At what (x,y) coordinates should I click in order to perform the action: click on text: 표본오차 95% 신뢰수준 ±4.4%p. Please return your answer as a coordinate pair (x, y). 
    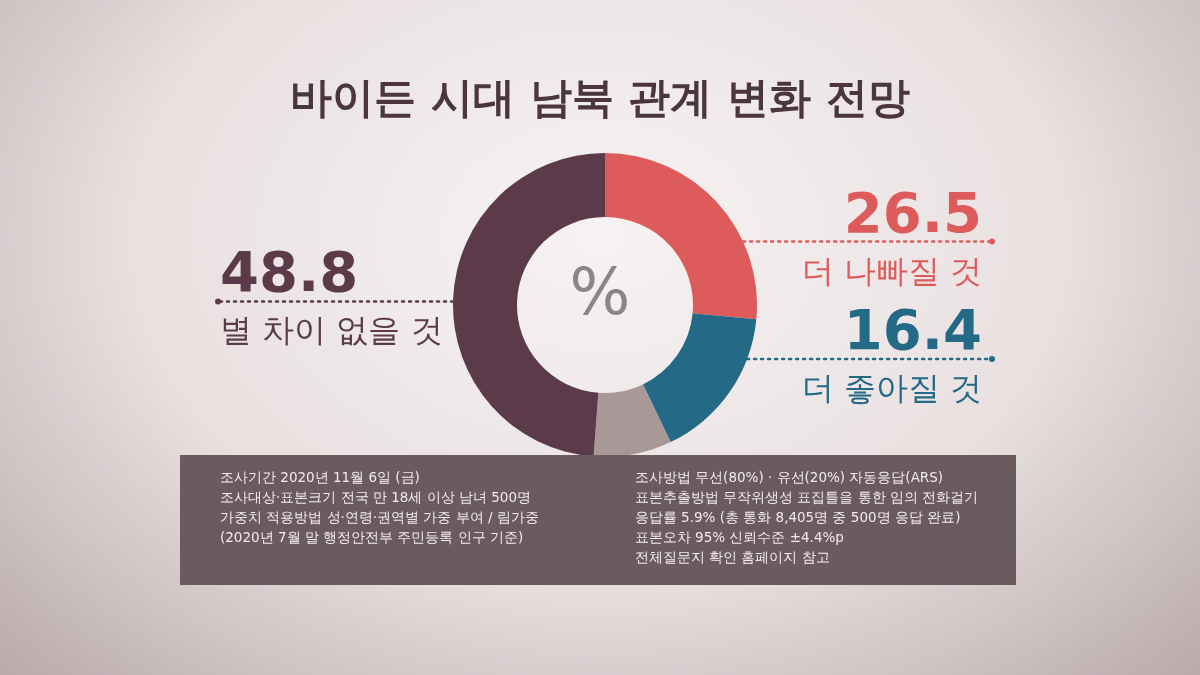
    Looking at the image, I should click on (739, 537).